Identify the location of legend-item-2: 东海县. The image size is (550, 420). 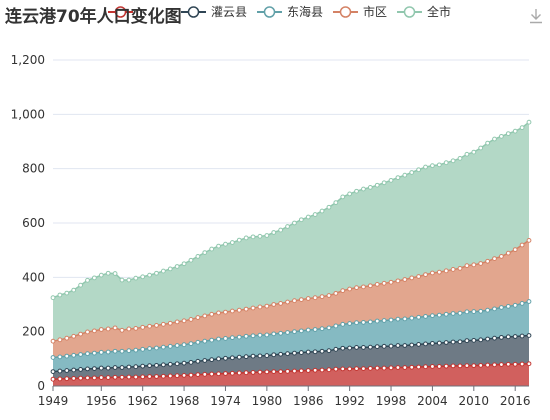
(290, 11).